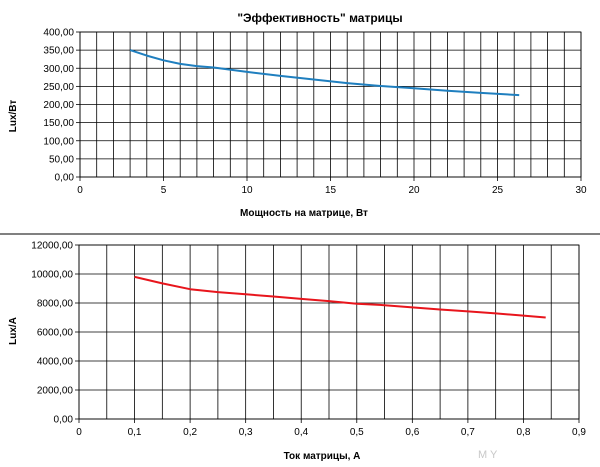 This screenshot has width=600, height=467. What do you see at coordinates (58, 141) in the screenshot?
I see `y-tick-label: 100,00` at bounding box center [58, 141].